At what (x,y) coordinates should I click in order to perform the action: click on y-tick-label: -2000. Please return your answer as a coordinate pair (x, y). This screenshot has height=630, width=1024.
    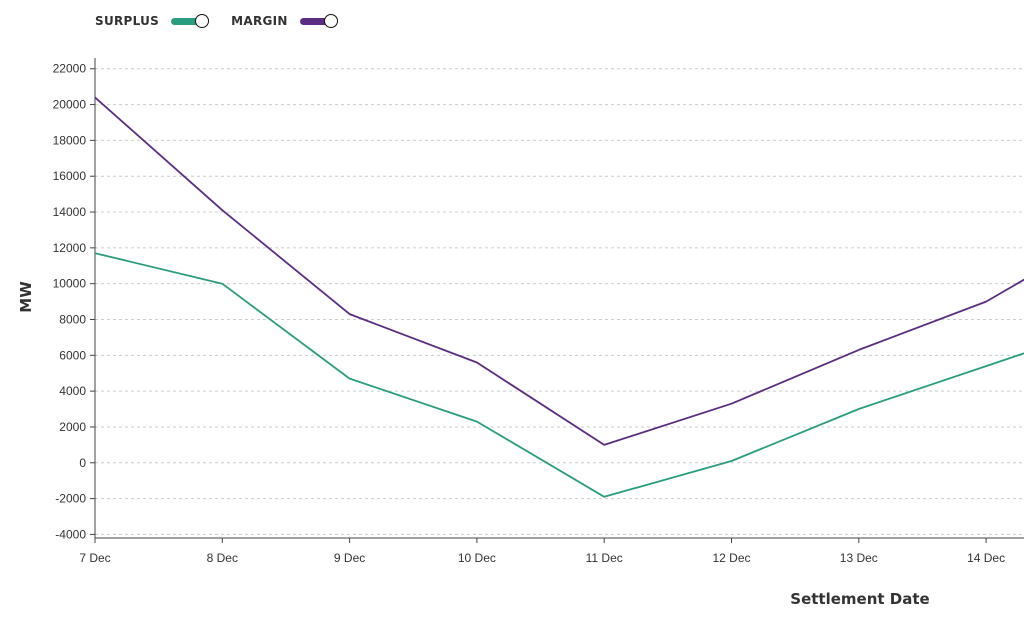
    Looking at the image, I should click on (70, 499).